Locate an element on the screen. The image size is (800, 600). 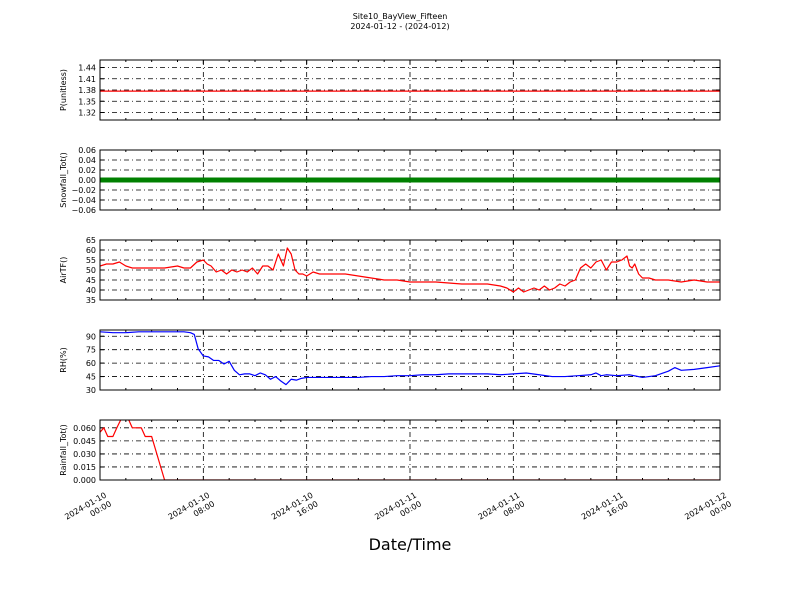
y-tick-label: 1.38 is located at coordinates (87, 90).